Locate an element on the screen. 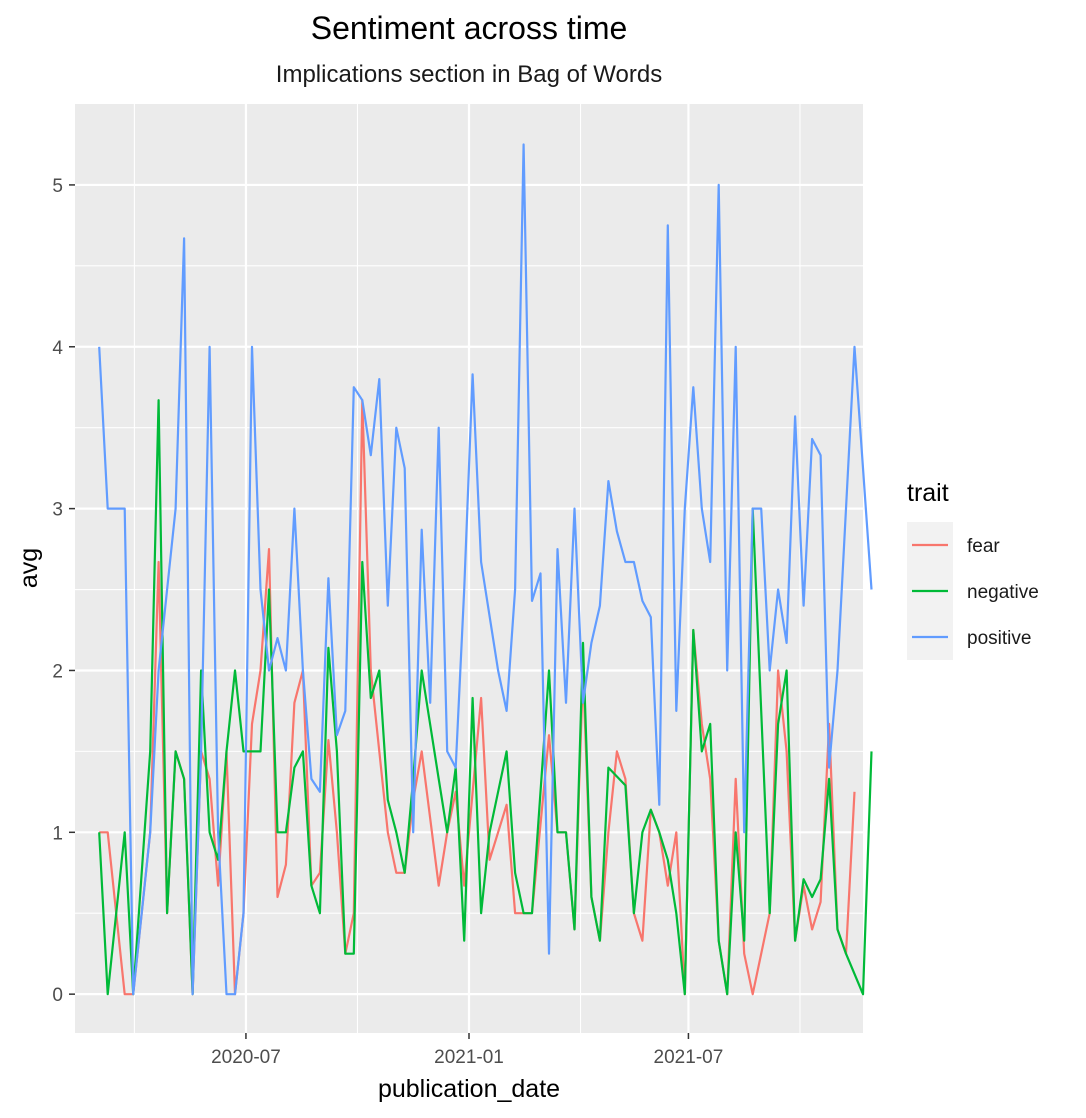  y-tick-label: 0 is located at coordinates (57, 995).